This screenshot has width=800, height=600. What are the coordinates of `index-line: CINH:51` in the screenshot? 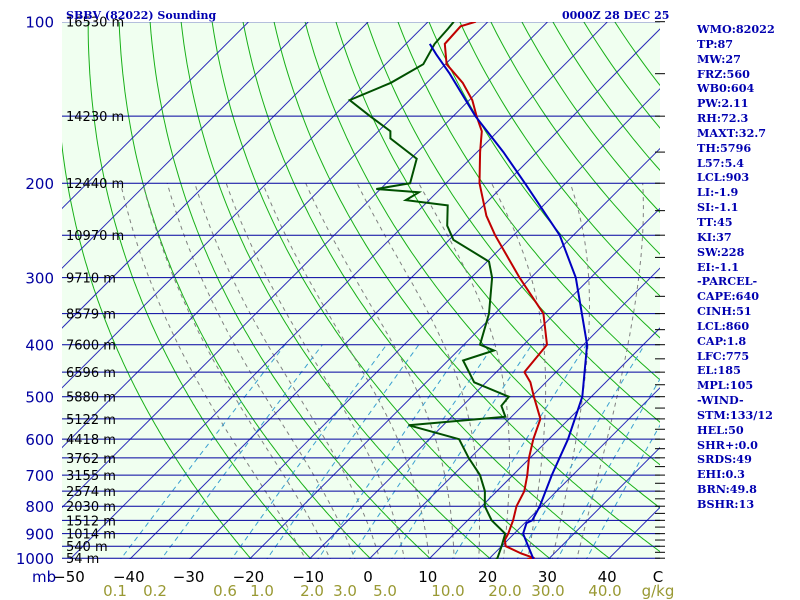 It's located at (724, 311).